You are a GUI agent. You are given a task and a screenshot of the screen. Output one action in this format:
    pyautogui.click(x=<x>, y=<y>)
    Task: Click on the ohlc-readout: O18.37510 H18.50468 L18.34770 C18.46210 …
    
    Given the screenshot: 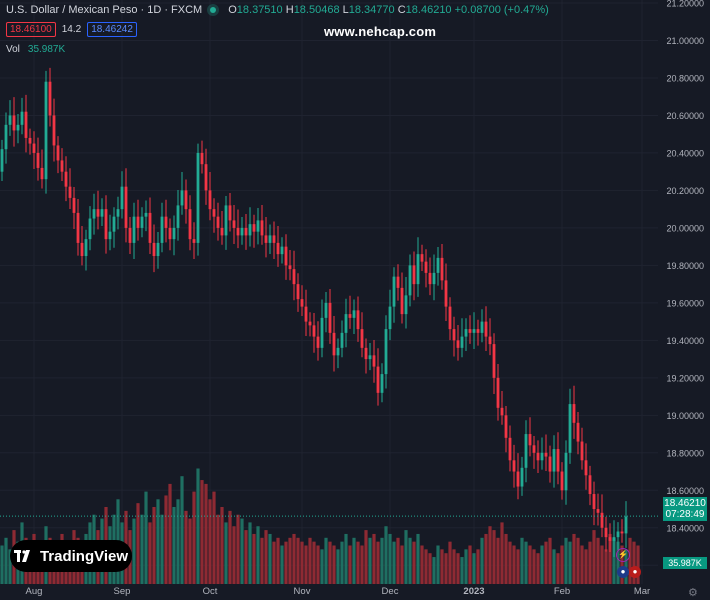 What is the action you would take?
    pyautogui.click(x=388, y=10)
    